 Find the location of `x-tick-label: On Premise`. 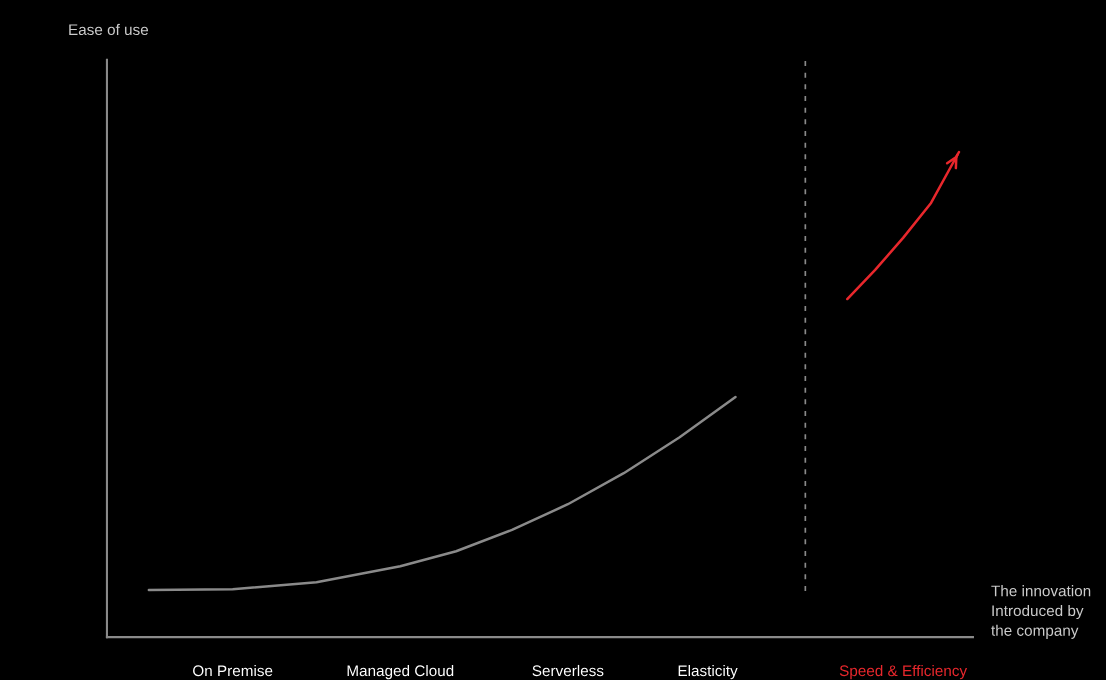

x-tick-label: On Premise is located at coordinates (233, 670).